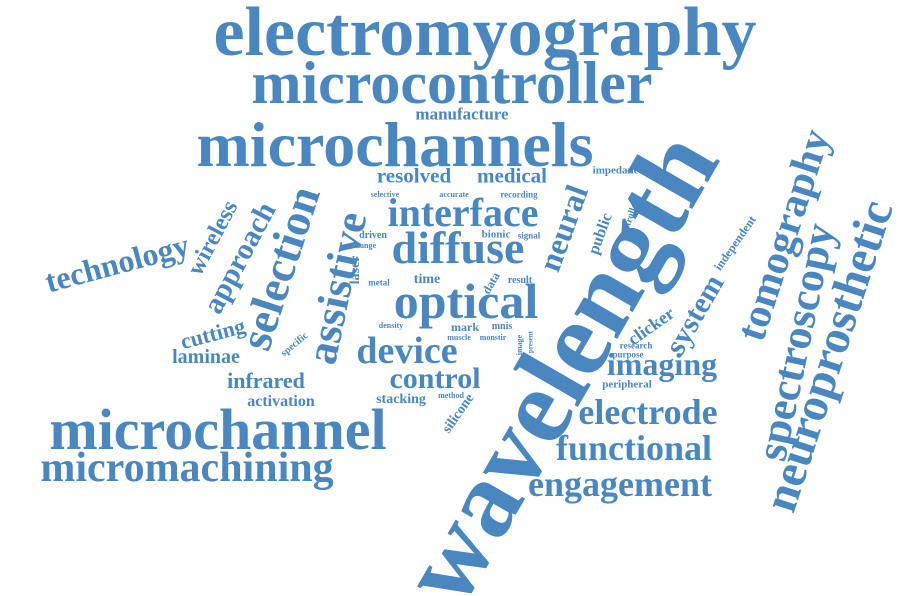  What do you see at coordinates (662, 364) in the screenshot?
I see `word-imaging: imaging` at bounding box center [662, 364].